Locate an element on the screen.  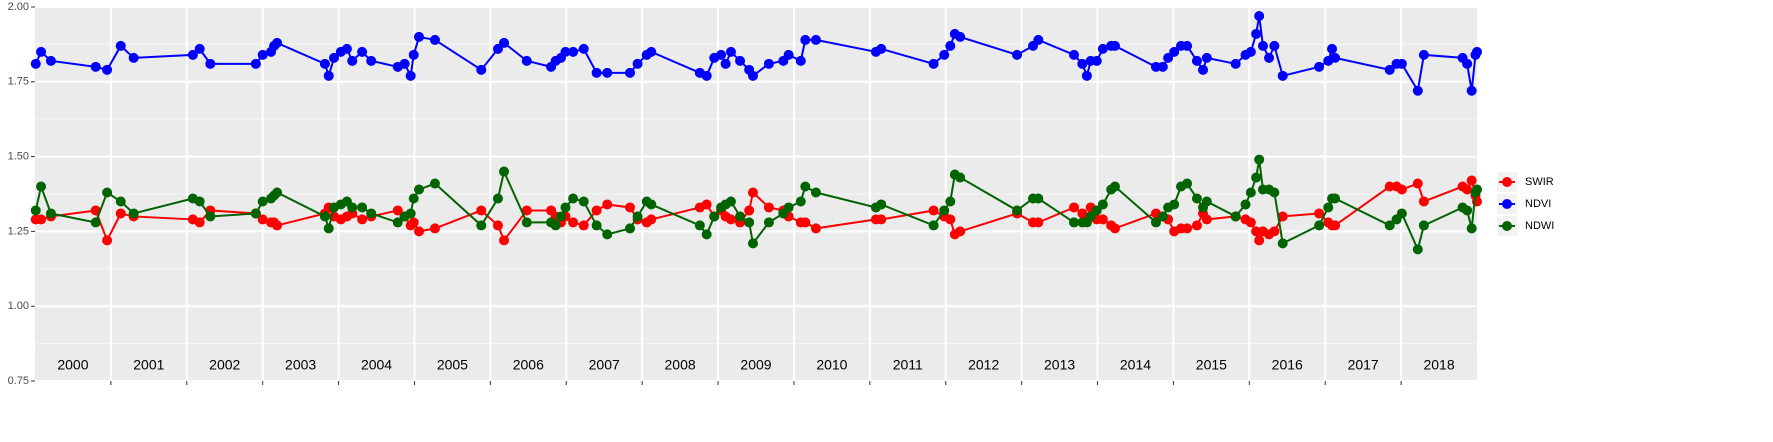
year-label: 2014 is located at coordinates (1135, 365).